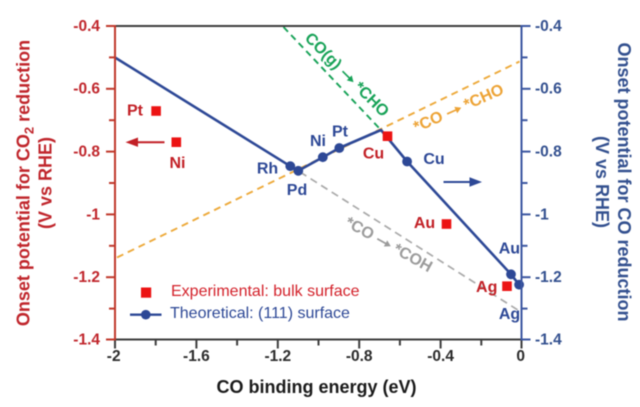  I want to click on svg-text: -2, so click(114, 356).